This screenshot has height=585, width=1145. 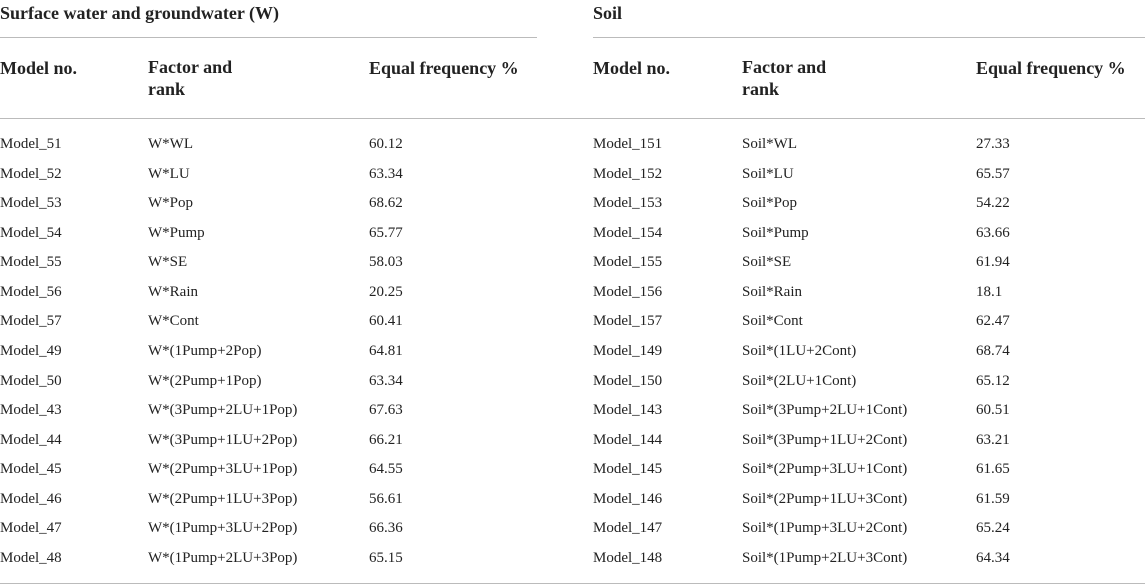 I want to click on table-cell: W*(2Pump+3LU+1Pop), so click(x=223, y=469).